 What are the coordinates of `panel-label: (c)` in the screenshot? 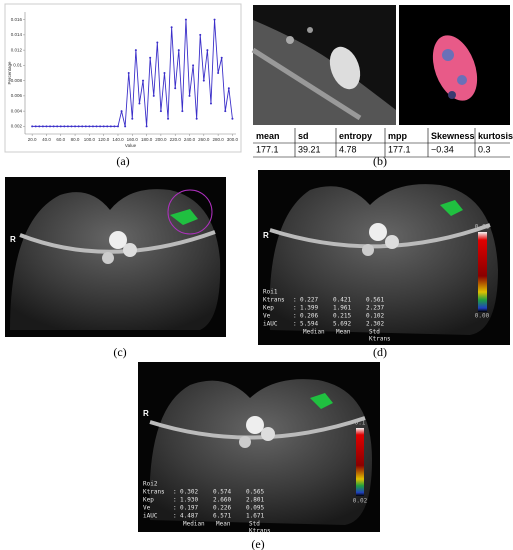 It's located at (119, 352).